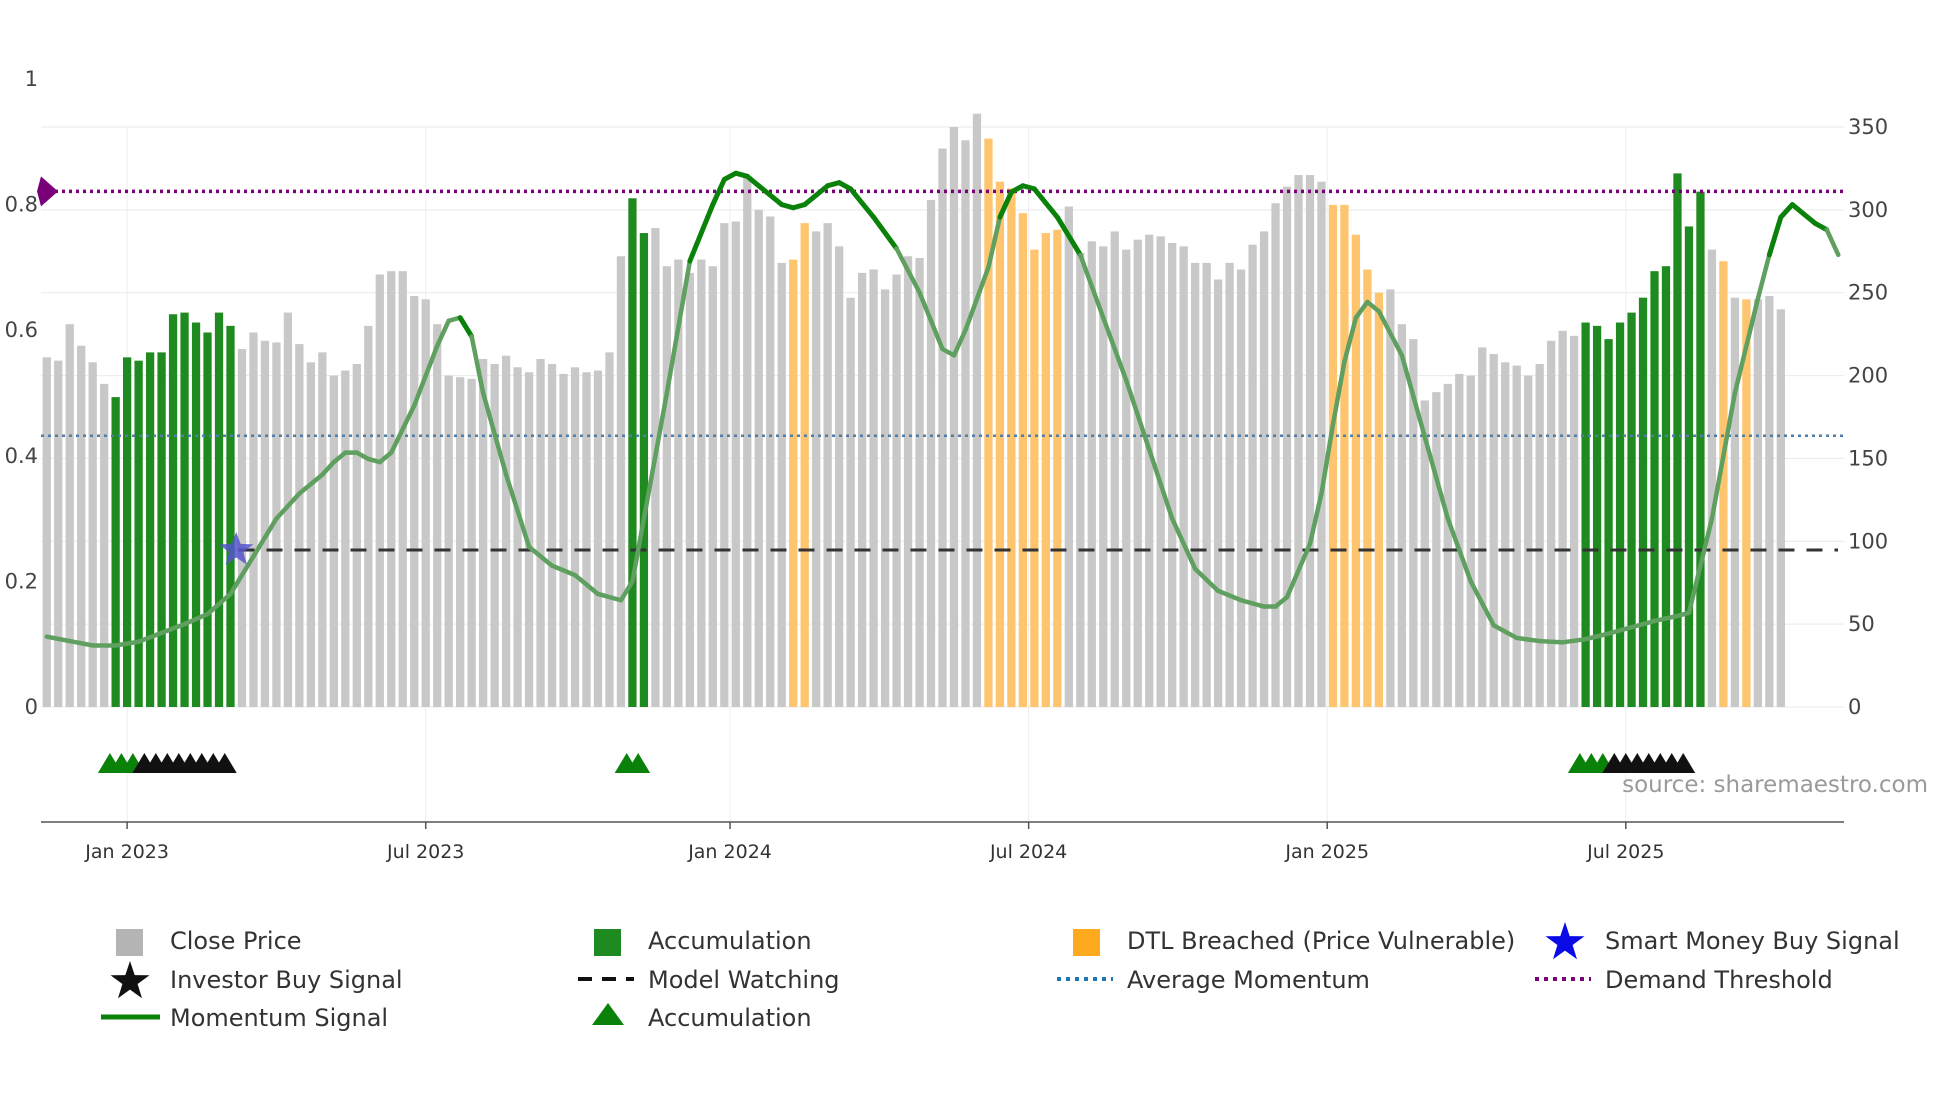 The height and width of the screenshot is (1102, 1960). Describe the element at coordinates (1868, 210) in the screenshot. I see `right-tick-label: 300` at that location.